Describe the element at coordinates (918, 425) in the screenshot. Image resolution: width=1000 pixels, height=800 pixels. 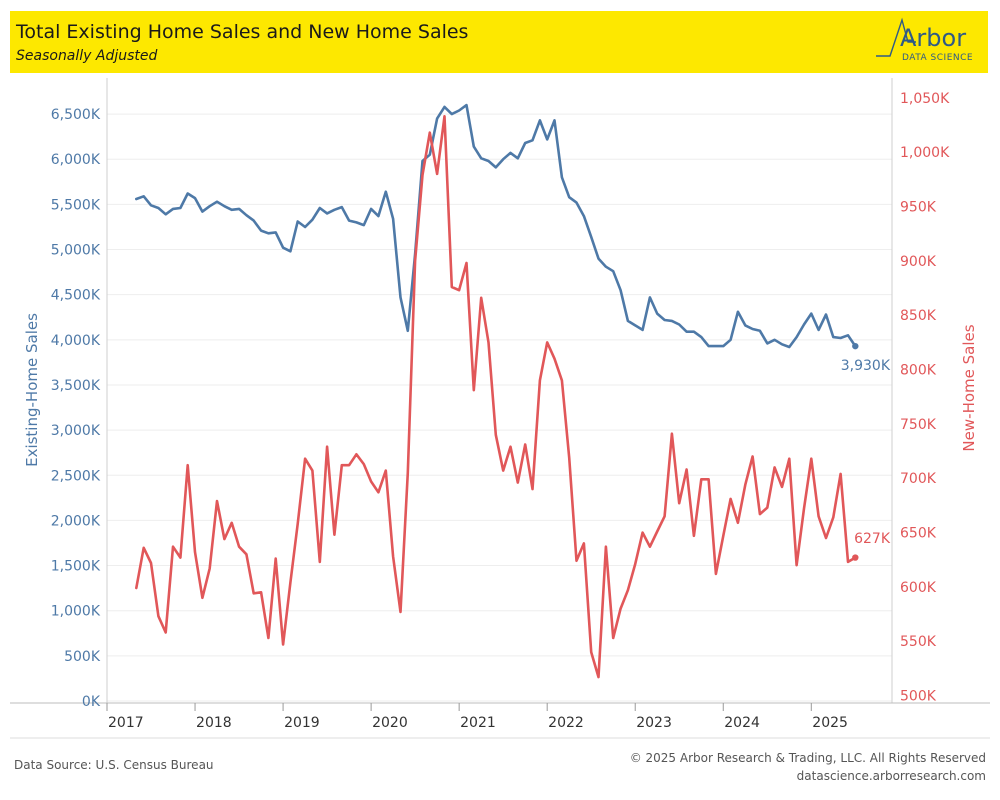
I see `right-tick-label: 750K` at that location.